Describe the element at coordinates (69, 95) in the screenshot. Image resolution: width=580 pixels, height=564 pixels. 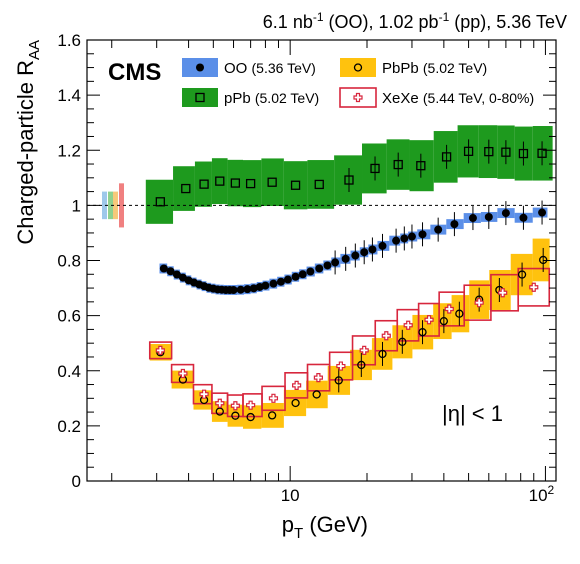
I see `y-tick-label: 1.4` at that location.